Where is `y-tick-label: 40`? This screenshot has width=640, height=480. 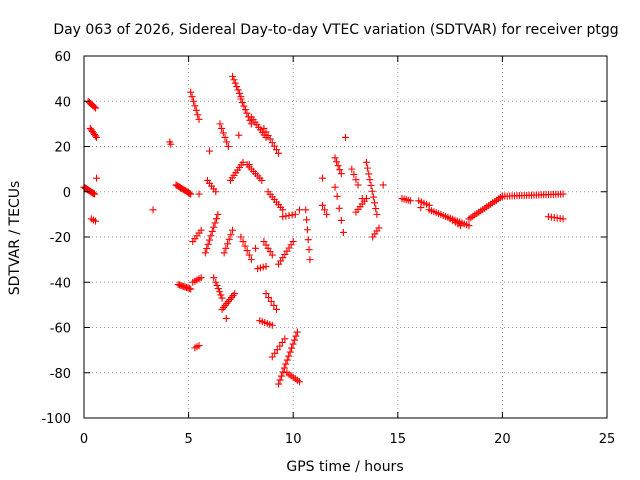 y-tick-label: 40 is located at coordinates (62, 102).